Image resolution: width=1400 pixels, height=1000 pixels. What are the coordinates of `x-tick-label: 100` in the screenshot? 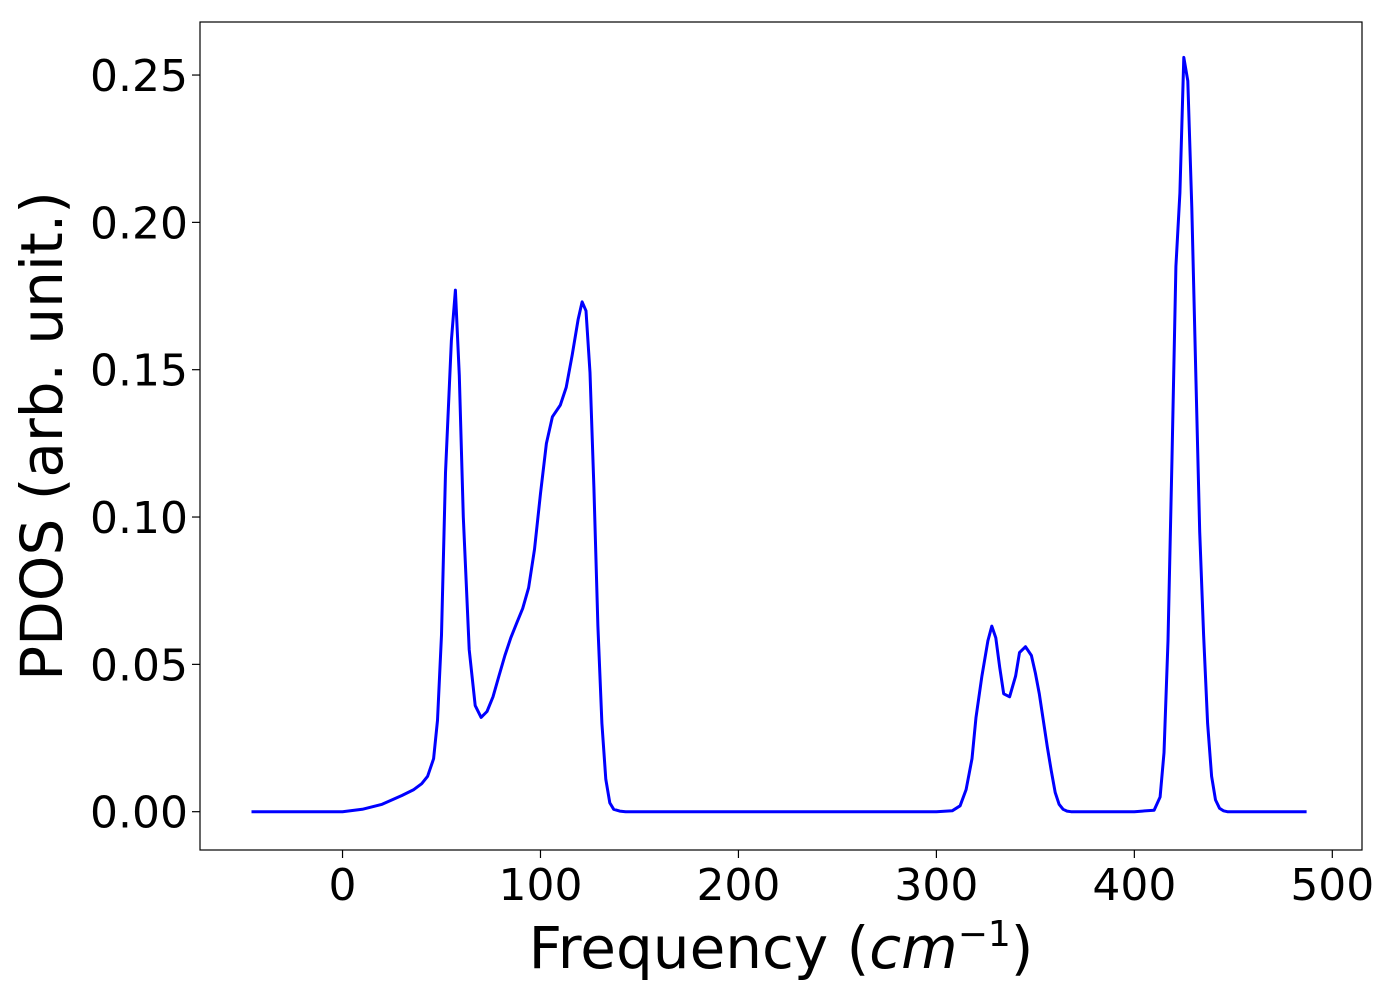 It's located at (540, 885).